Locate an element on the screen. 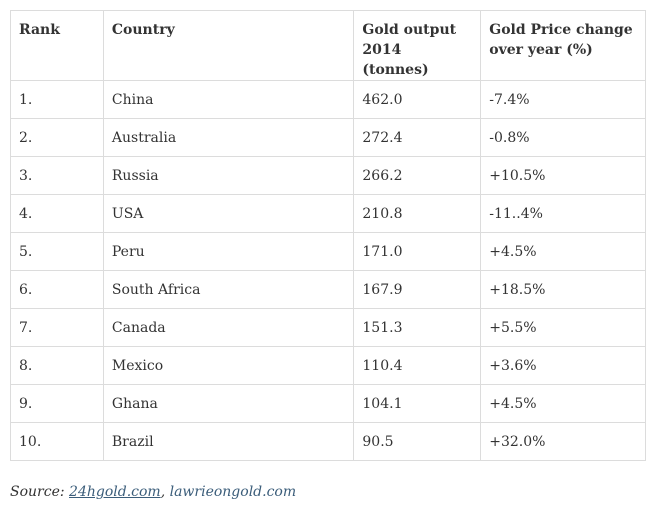 The height and width of the screenshot is (514, 663). source-caption: Source: 24hgold.com, lawrieongold.com is located at coordinates (153, 492).